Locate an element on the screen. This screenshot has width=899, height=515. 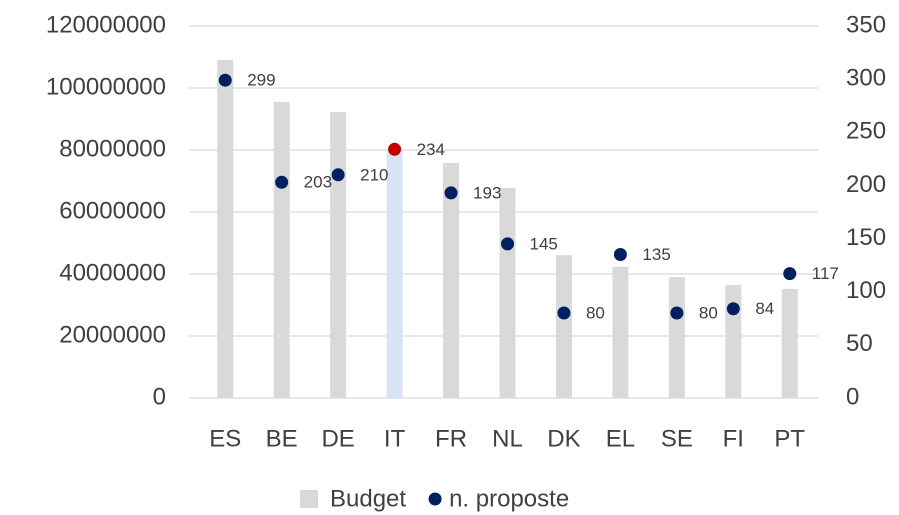
x-tick-label: PT is located at coordinates (789, 438).